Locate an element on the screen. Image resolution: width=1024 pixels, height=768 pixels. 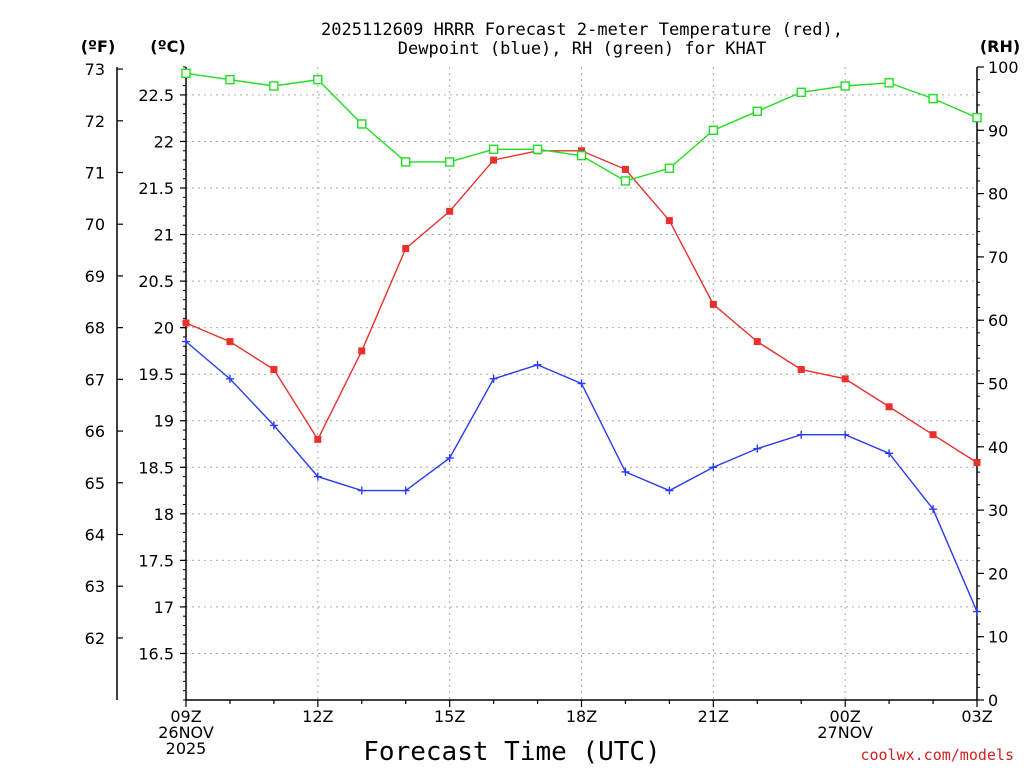
celsius-tick-label: 20 is located at coordinates (164, 328).